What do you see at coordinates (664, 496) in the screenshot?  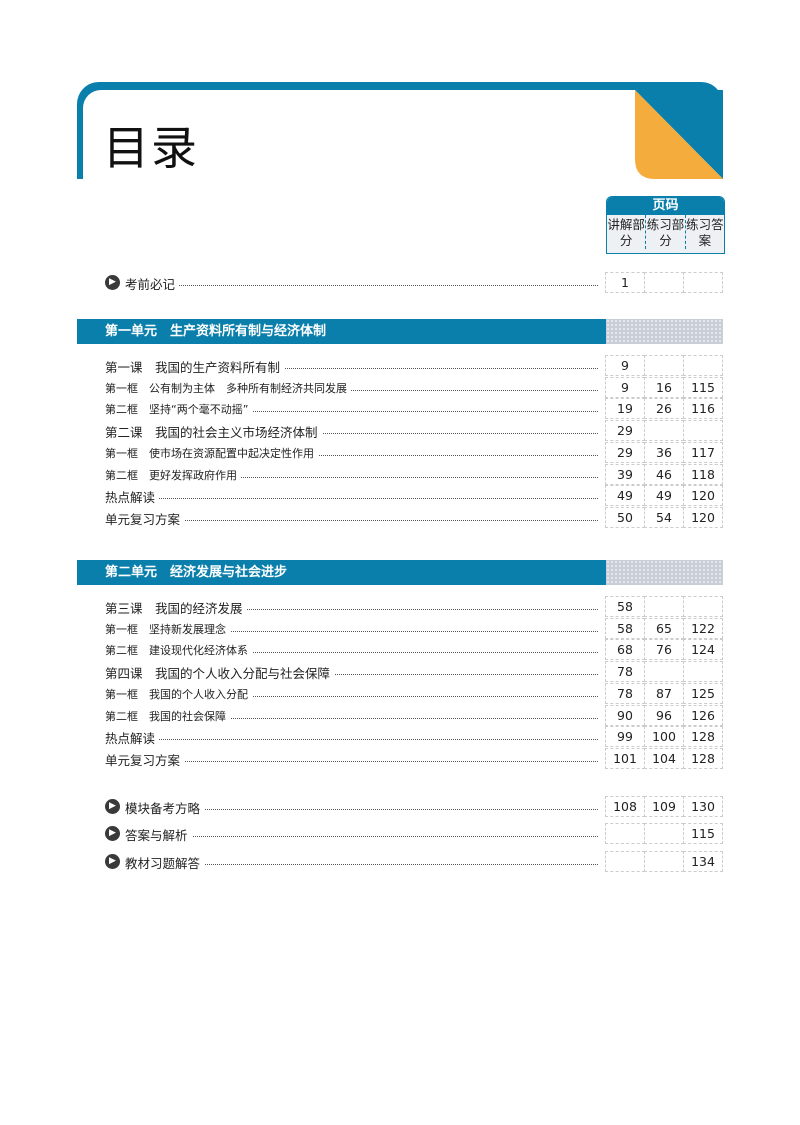 I see `page-number-cell: 49` at bounding box center [664, 496].